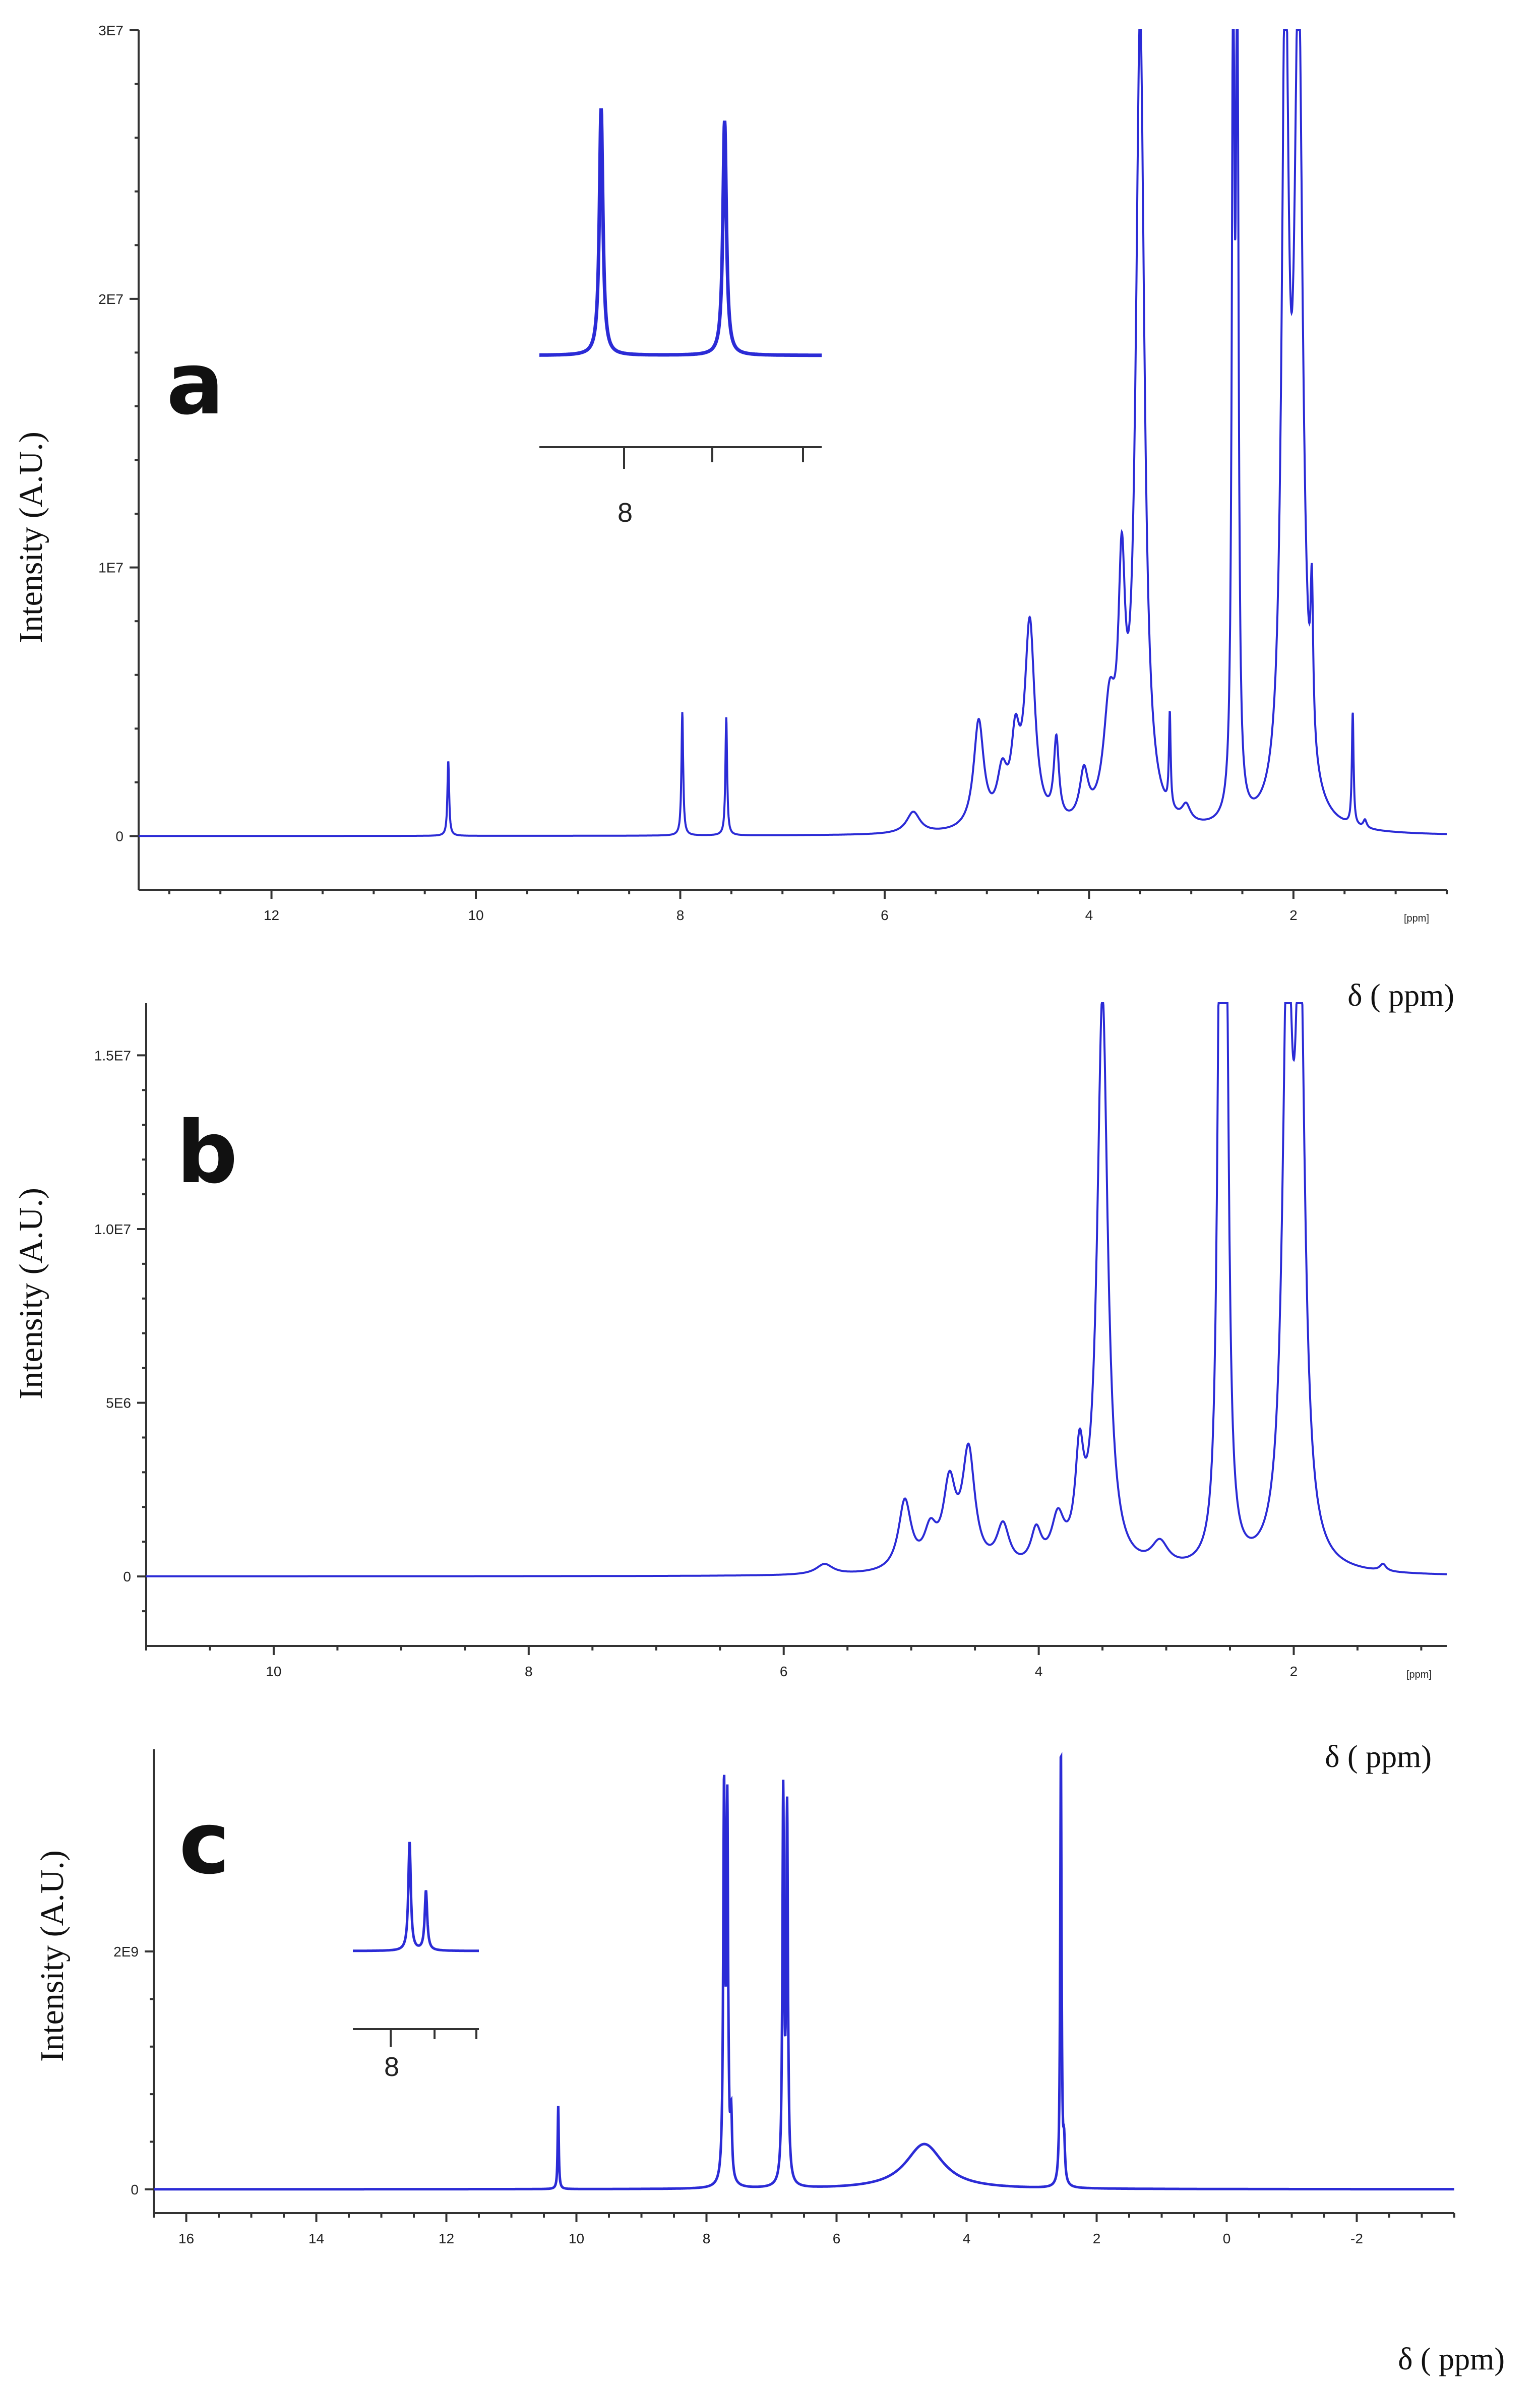 Image resolution: width=1540 pixels, height=2385 pixels. I want to click on panel-a-inset-line, so click(680, 233).